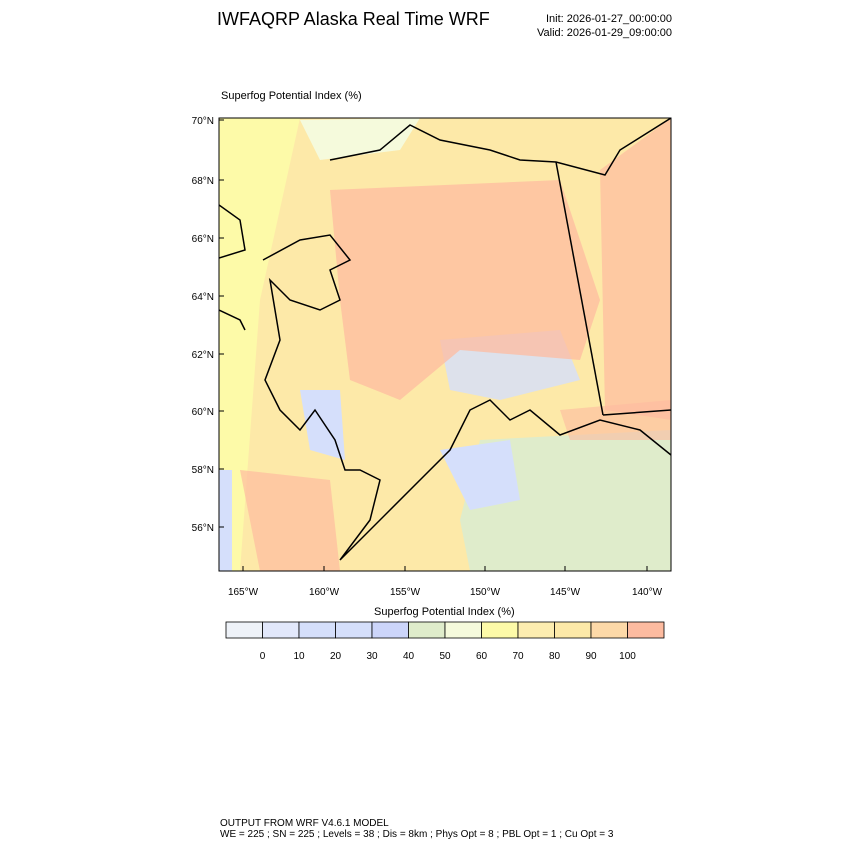 The height and width of the screenshot is (850, 850). Describe the element at coordinates (591, 656) in the screenshot. I see `colorbar-label: 90` at that location.